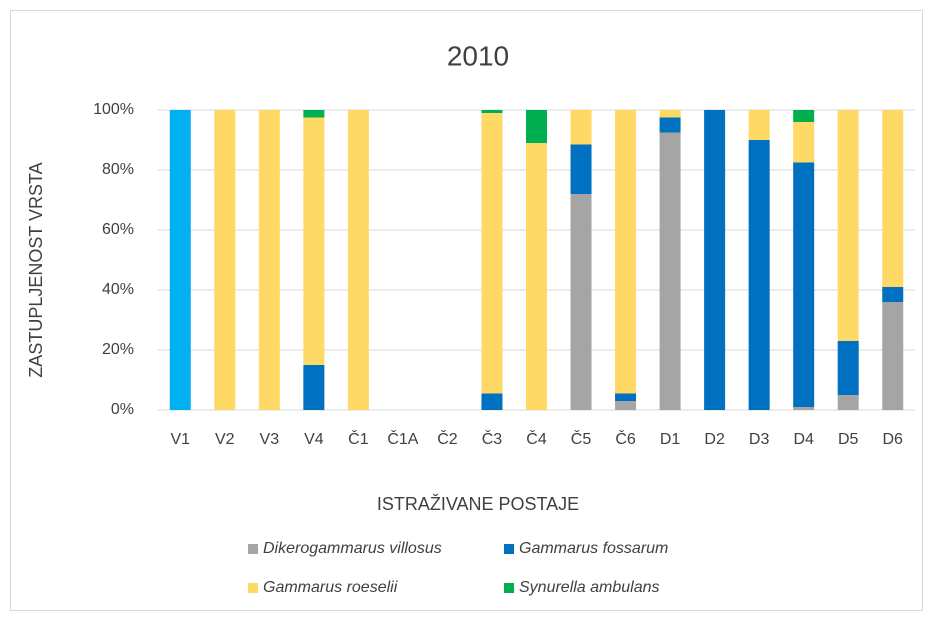  Describe the element at coordinates (314, 439) in the screenshot. I see `x-tick-label: V4` at that location.